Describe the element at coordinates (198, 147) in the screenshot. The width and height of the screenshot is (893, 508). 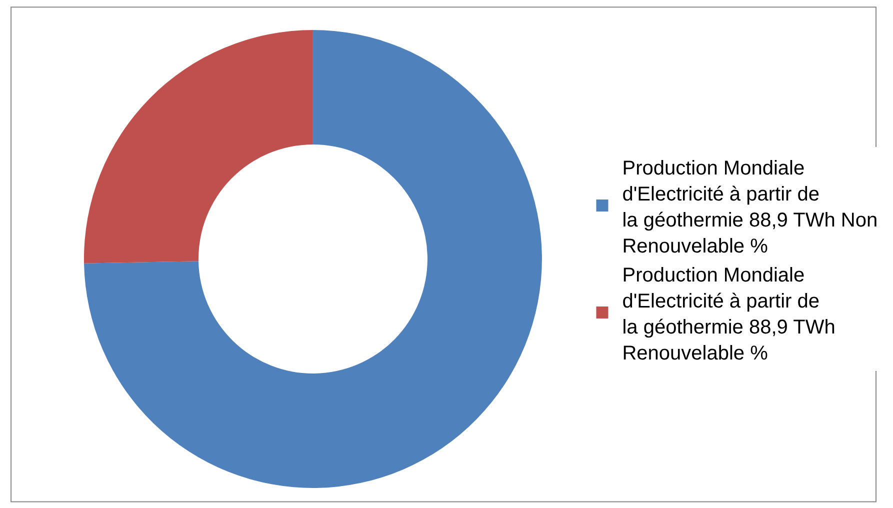
I see `donut-slice` at that location.